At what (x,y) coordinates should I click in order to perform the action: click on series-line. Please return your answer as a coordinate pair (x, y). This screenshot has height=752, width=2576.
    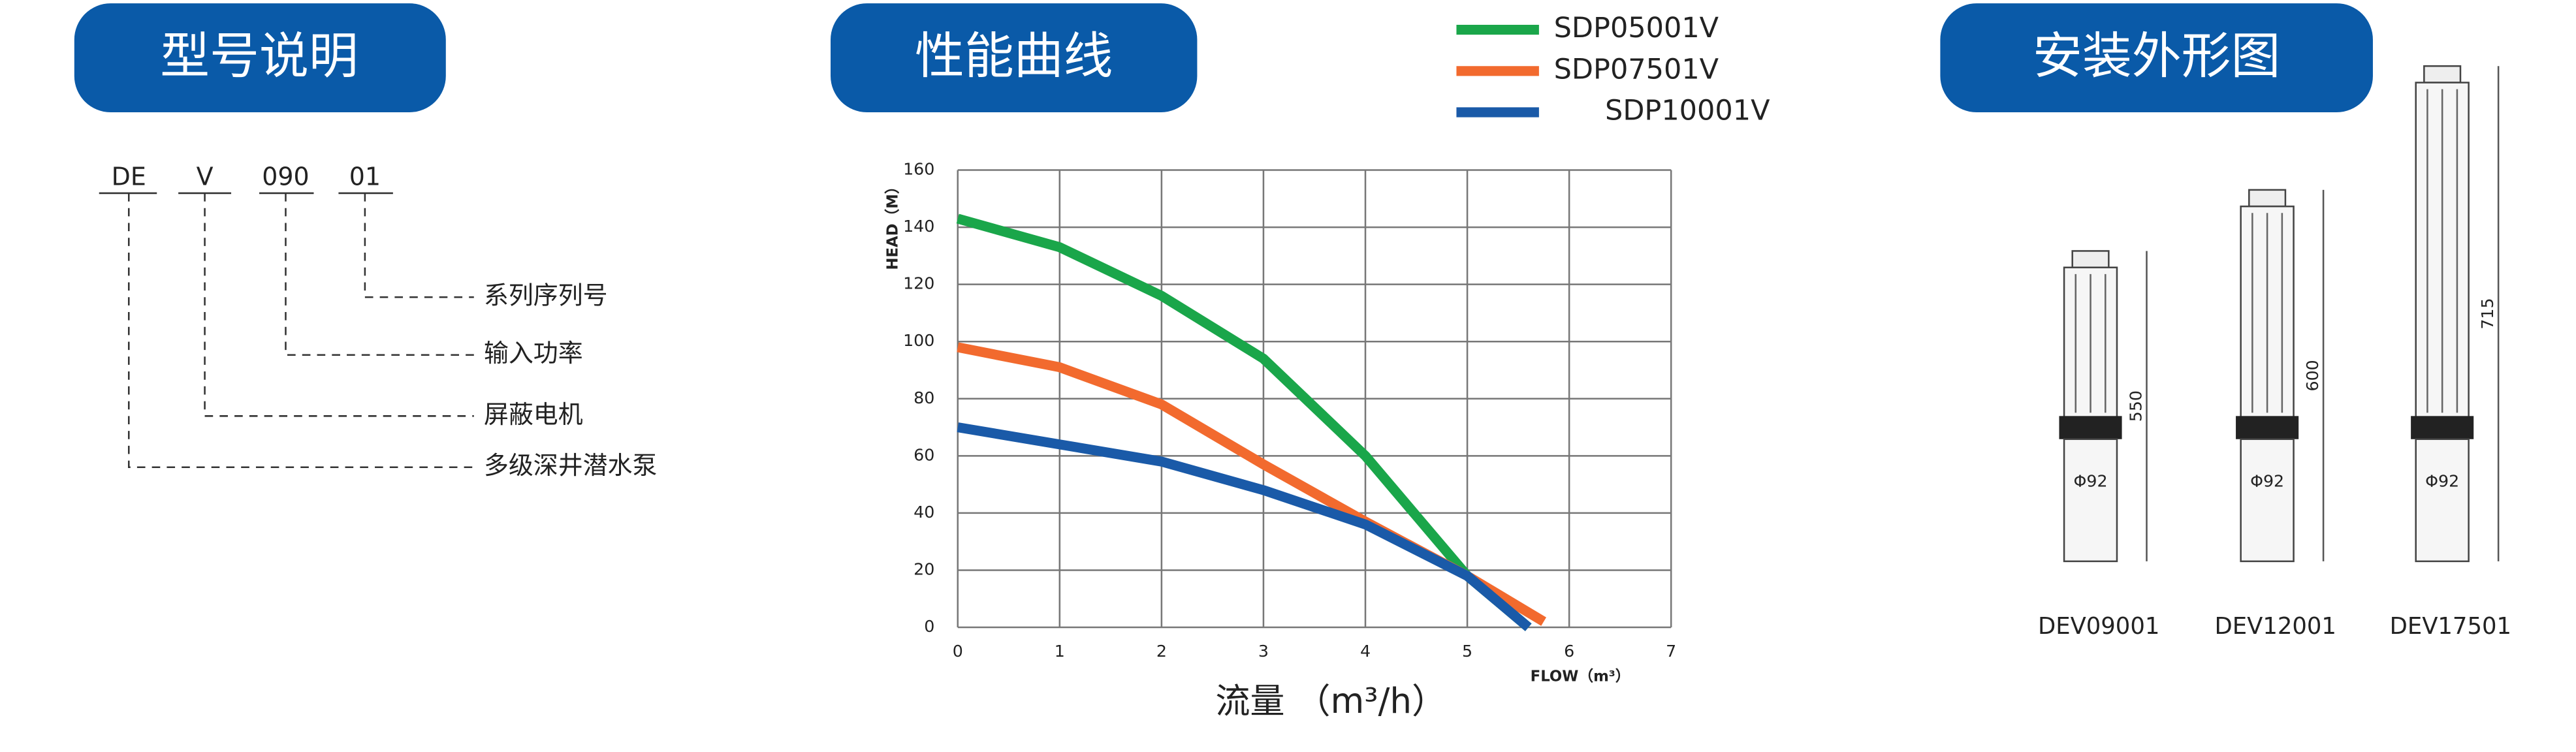
    Looking at the image, I should click on (1245, 526).